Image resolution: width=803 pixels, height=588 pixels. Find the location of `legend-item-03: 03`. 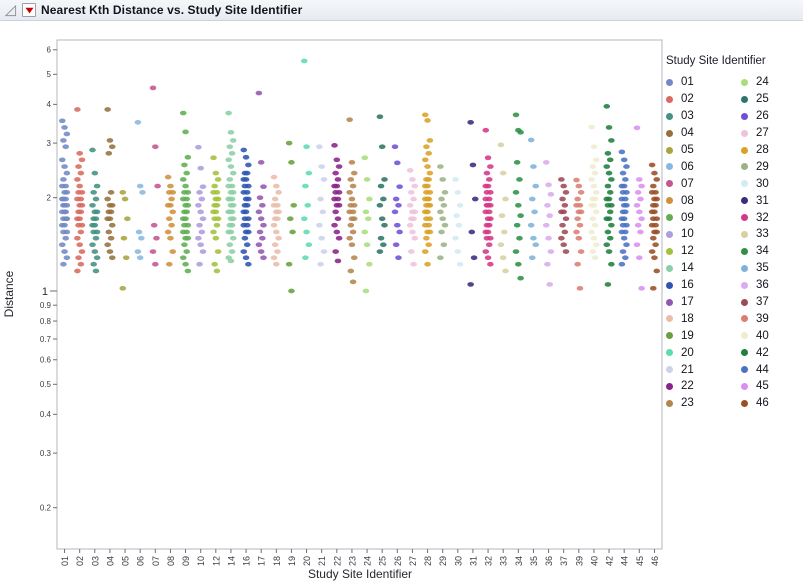

legend-item-03: 03 is located at coordinates (695, 116).